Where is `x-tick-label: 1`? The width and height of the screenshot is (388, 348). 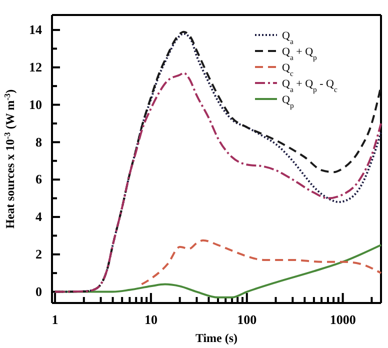 x-tick-label: 1 is located at coordinates (55, 320).